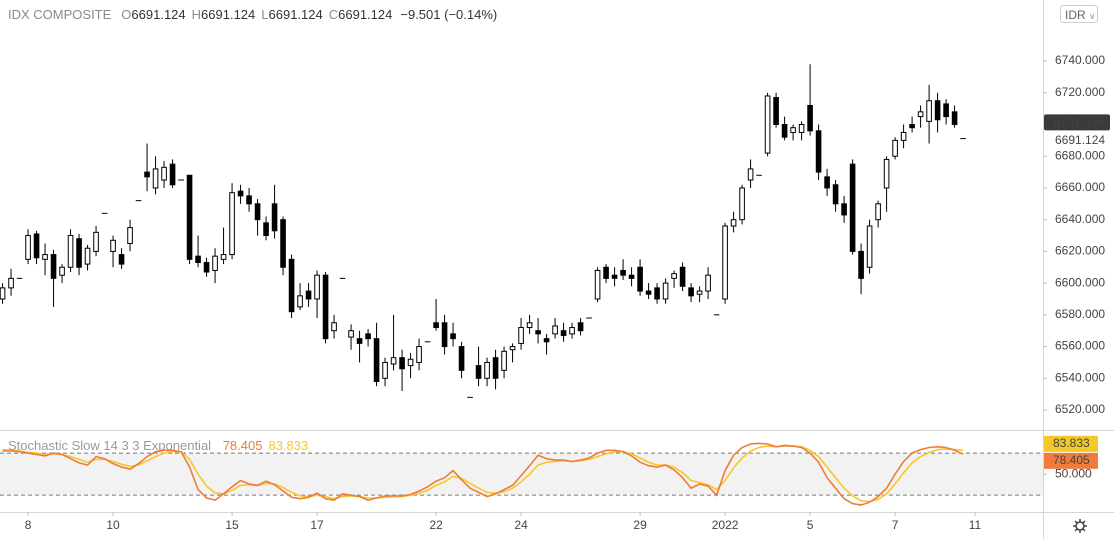 This screenshot has width=1114, height=539. I want to click on ohlc-key: L, so click(265, 14).